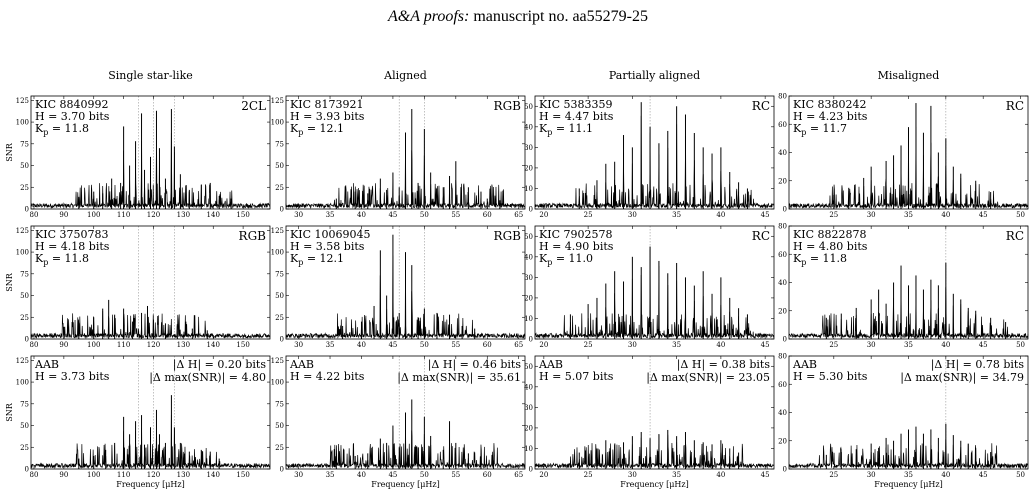 The image size is (1036, 501). What do you see at coordinates (830, 116) in the screenshot?
I see `entropy-label: H = 4.23 bits` at bounding box center [830, 116].